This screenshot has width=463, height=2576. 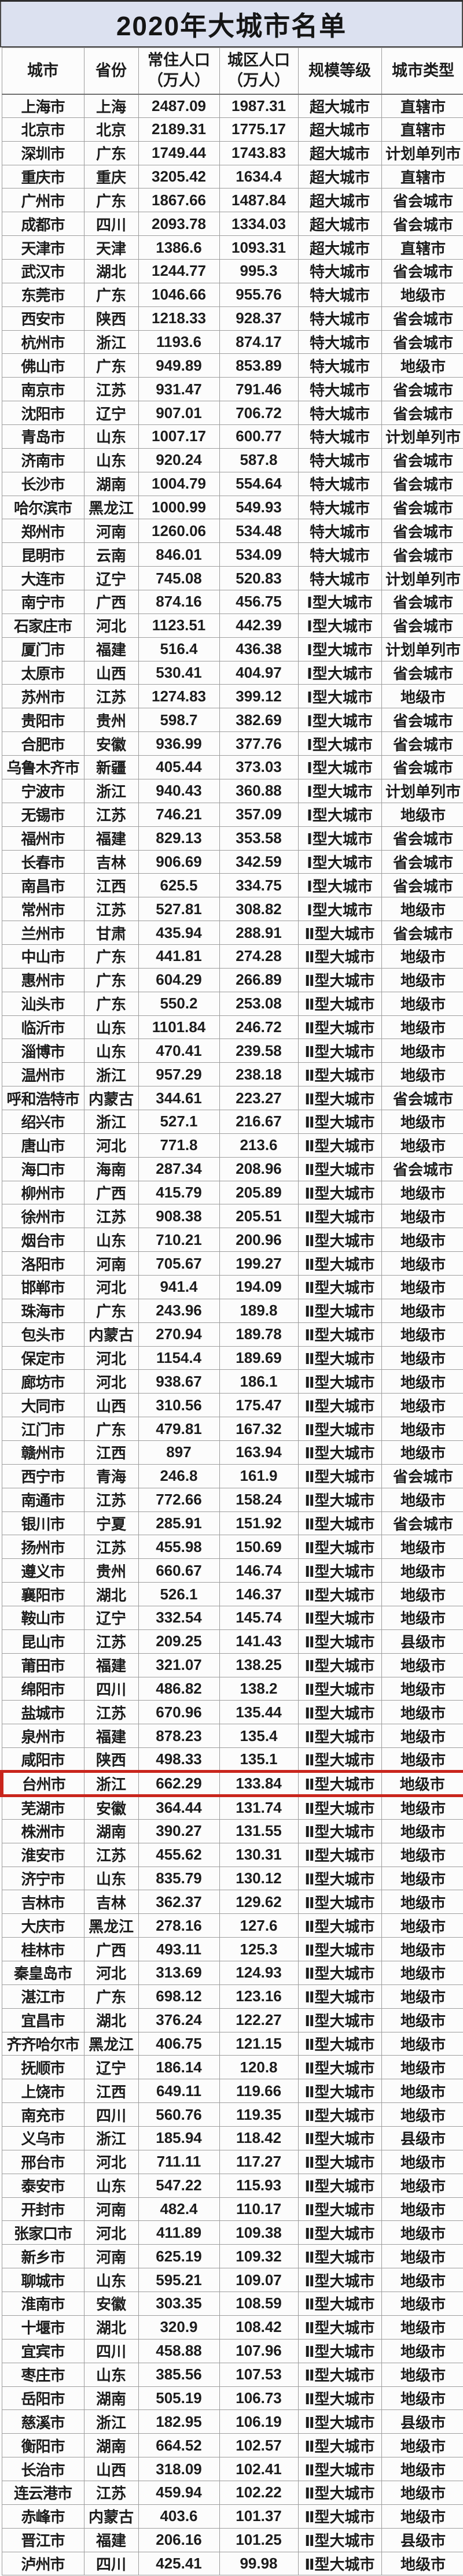 What do you see at coordinates (111, 672) in the screenshot?
I see `cell-province: 山西` at bounding box center [111, 672].